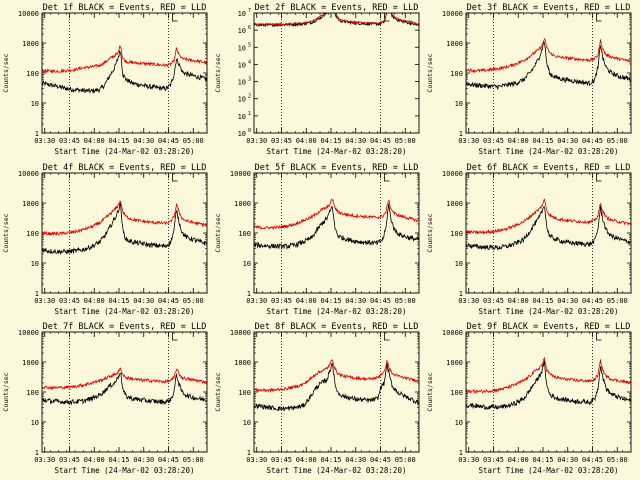  I want to click on y-tick-exponent: 3, so click(249, 80).